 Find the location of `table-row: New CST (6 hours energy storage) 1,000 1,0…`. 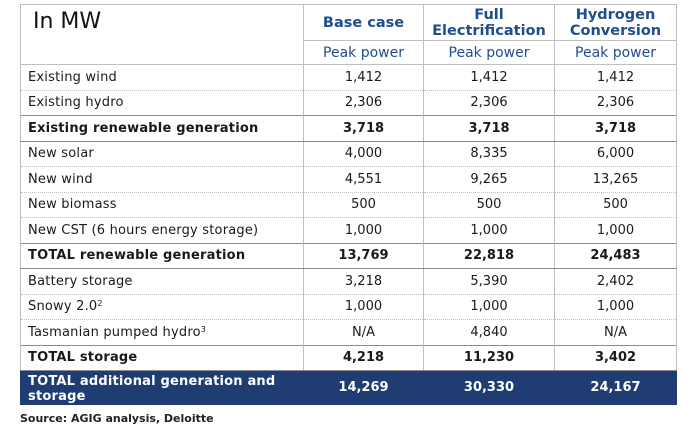

table-row: New CST (6 hours energy storage) 1,000 1,0… is located at coordinates (348, 230).